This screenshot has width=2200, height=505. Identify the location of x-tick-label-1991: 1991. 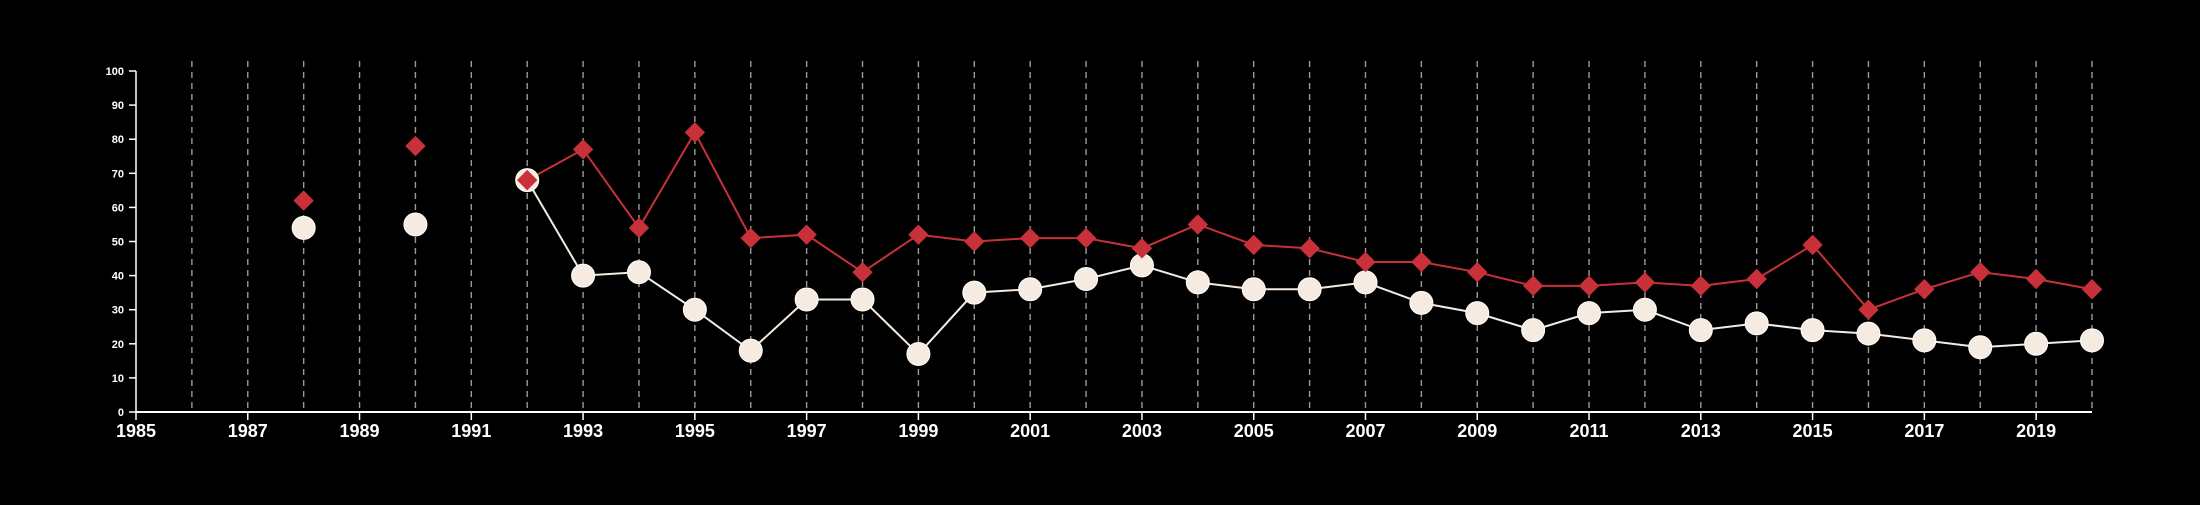
(471, 431).